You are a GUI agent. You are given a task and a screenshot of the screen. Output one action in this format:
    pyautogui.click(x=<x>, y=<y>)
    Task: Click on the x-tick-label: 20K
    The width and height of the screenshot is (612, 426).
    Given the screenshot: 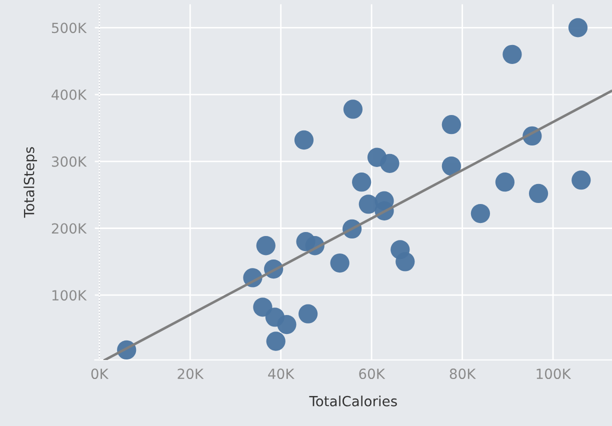 What is the action you would take?
    pyautogui.click(x=191, y=374)
    